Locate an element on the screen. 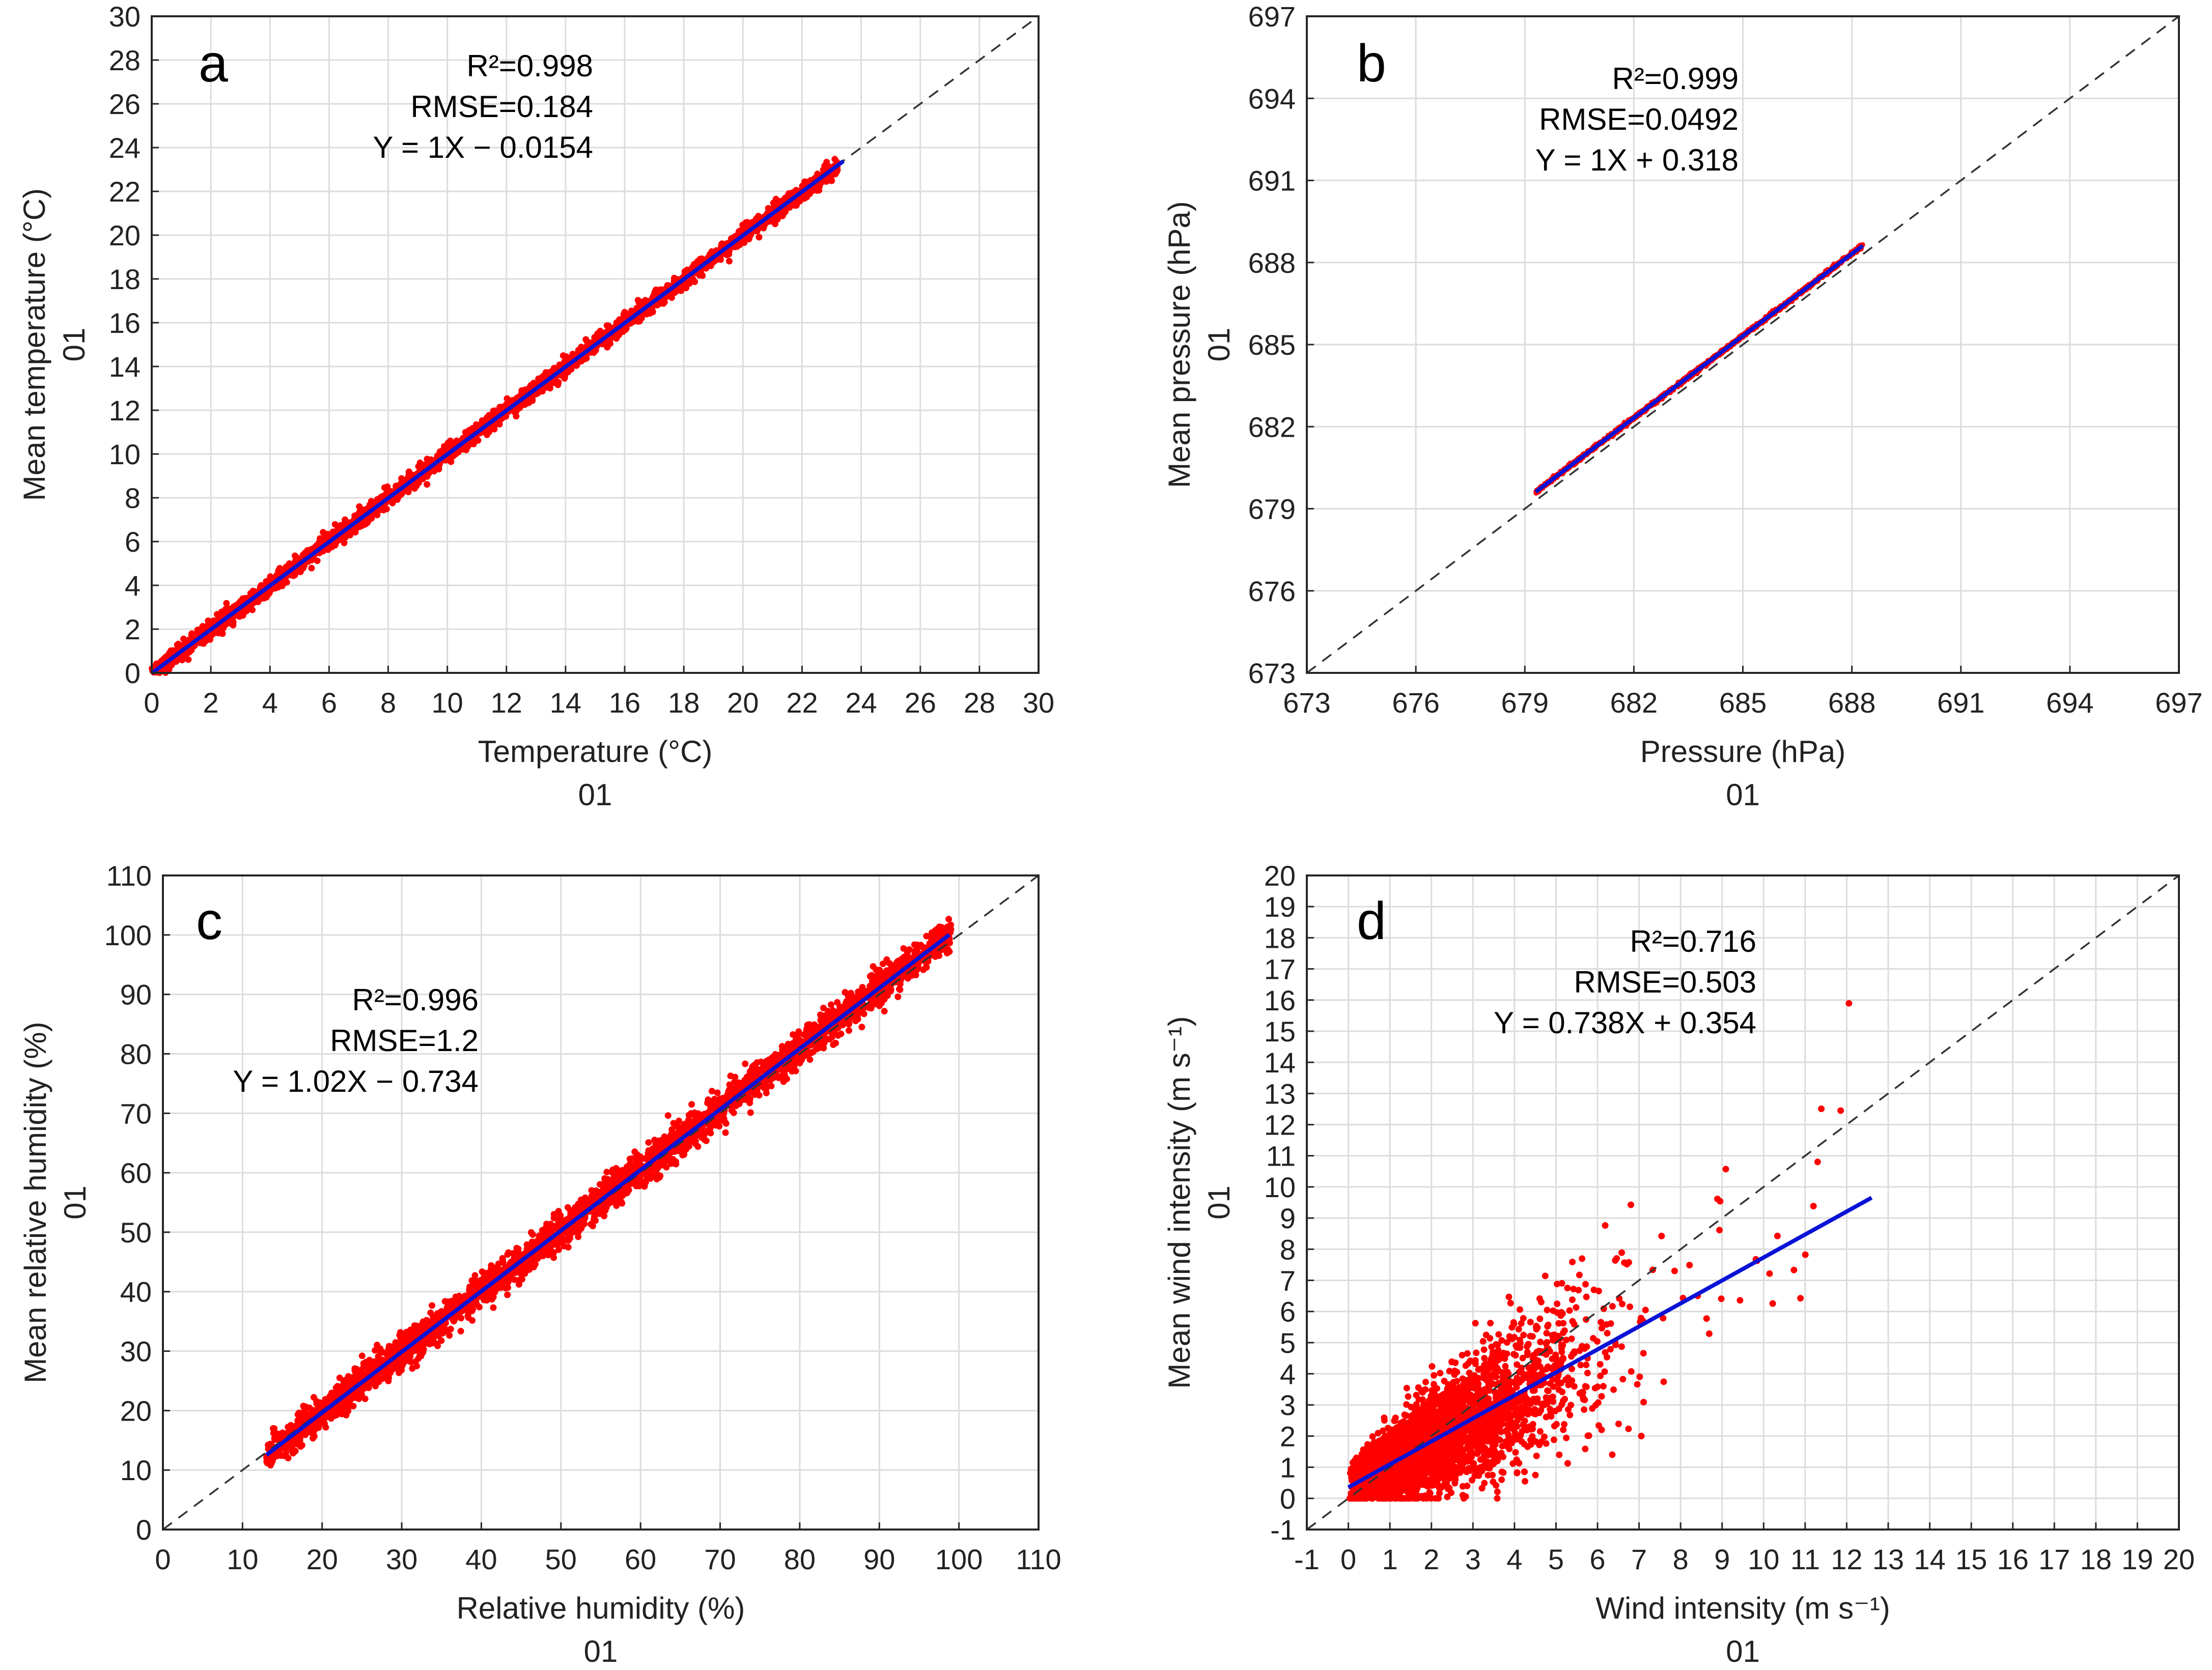  panel-b-y-tick-label: 679 is located at coordinates (1272, 509).